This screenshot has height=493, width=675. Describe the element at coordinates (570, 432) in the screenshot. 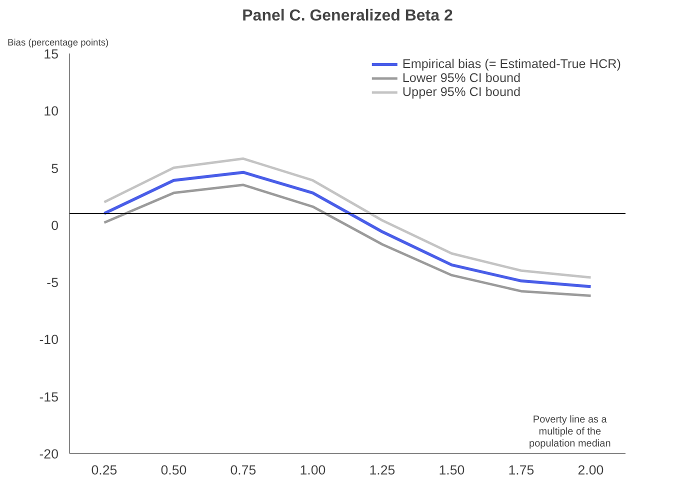

I see `x-axis-title: Poverty line as a multiple of the population median` at that location.